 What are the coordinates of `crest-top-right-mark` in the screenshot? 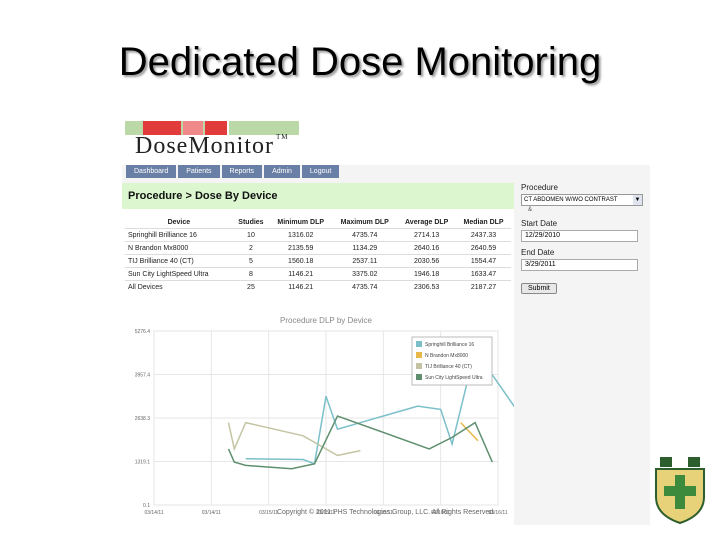 It's located at (694, 462).